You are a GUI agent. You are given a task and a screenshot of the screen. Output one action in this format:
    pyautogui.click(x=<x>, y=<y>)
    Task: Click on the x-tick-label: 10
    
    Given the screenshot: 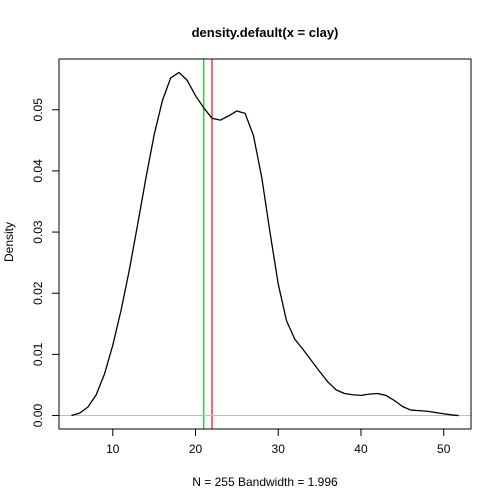 What is the action you would take?
    pyautogui.click(x=113, y=449)
    